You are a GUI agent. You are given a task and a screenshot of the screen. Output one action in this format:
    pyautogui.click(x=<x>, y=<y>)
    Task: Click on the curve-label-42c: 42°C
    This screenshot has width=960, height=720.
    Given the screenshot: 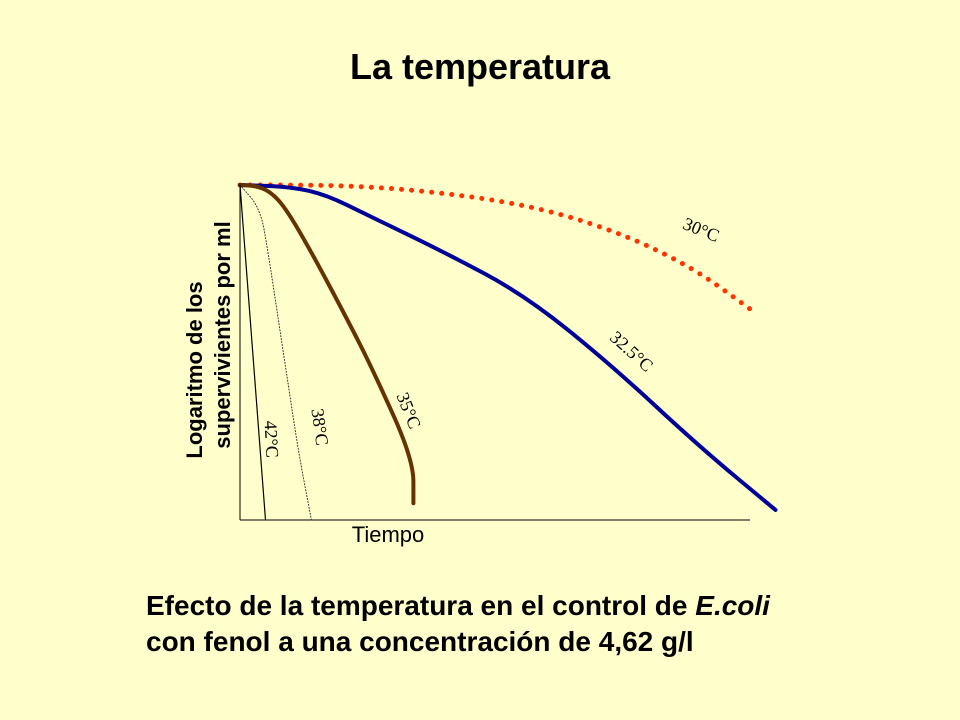 What is the action you would take?
    pyautogui.click(x=272, y=439)
    